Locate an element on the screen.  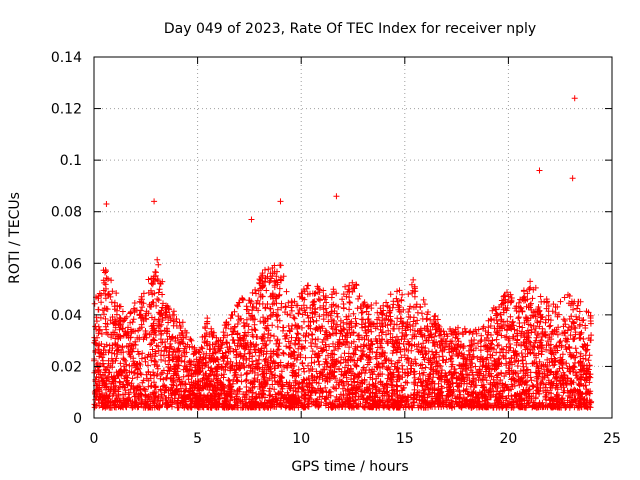
x-tick-label: 20 is located at coordinates (508, 439).